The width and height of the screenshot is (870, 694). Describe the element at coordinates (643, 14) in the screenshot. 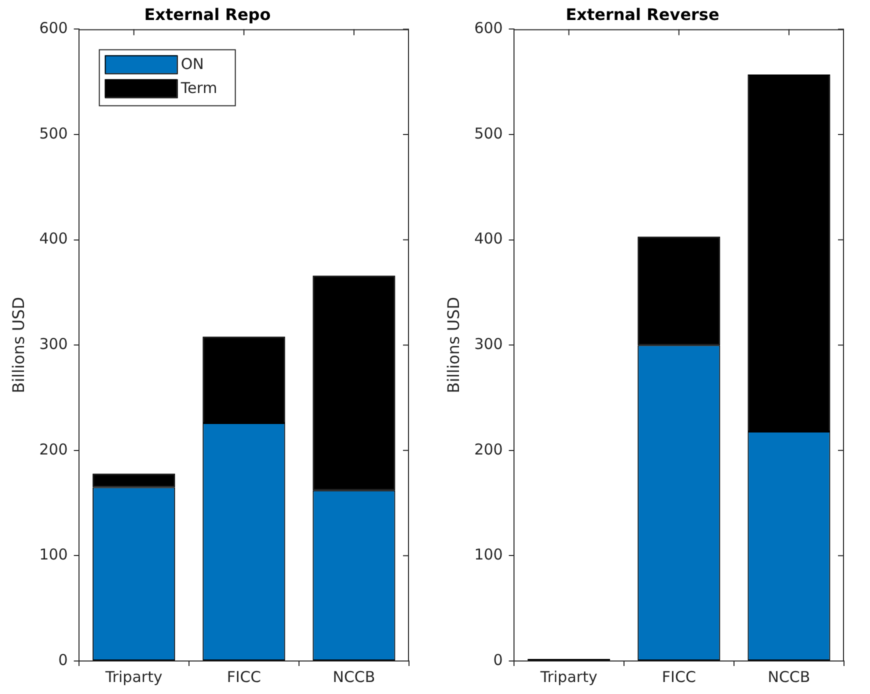

I see `chart-title: External Reverse` at that location.